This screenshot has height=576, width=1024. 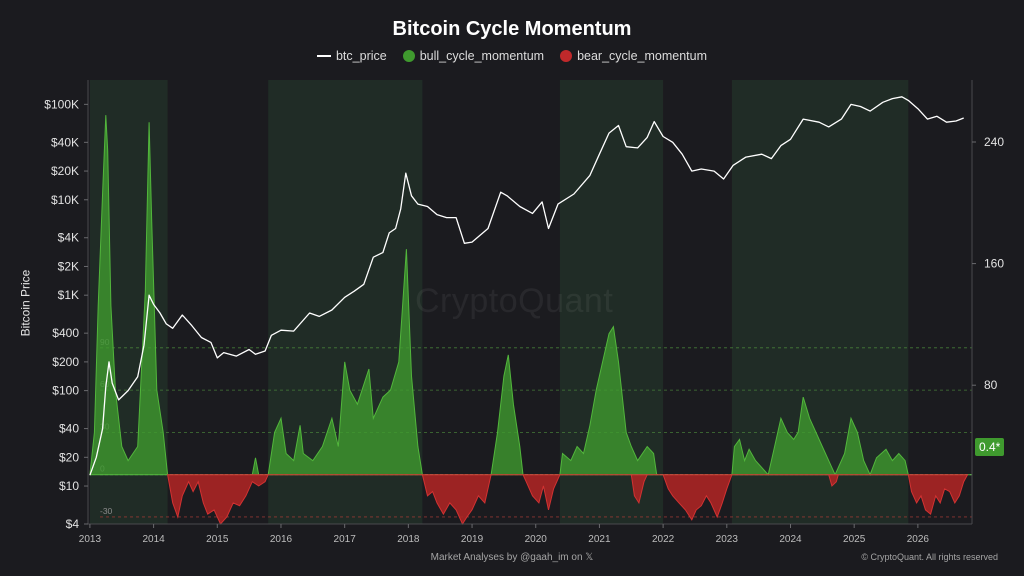 What do you see at coordinates (512, 557) in the screenshot?
I see `footer-credit: Market Analyses by @gaah_im on 𝕏` at bounding box center [512, 557].